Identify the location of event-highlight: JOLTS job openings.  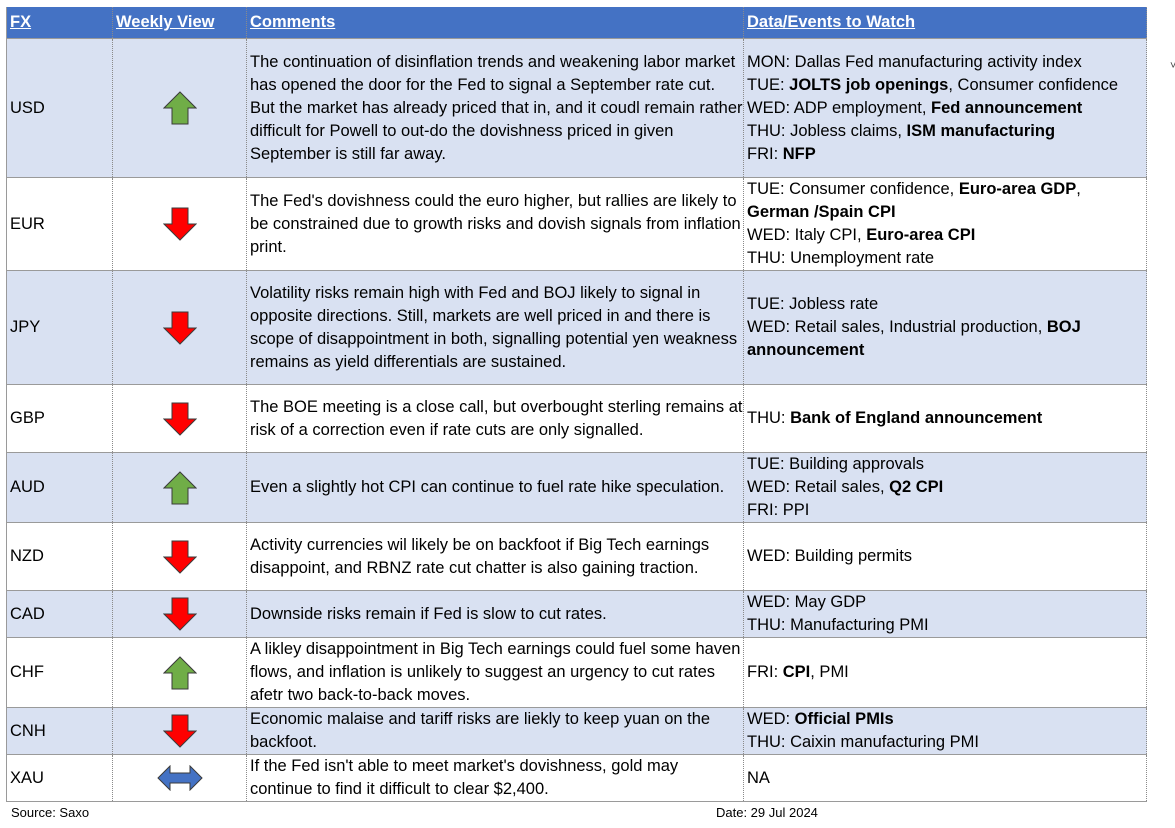
(869, 84).